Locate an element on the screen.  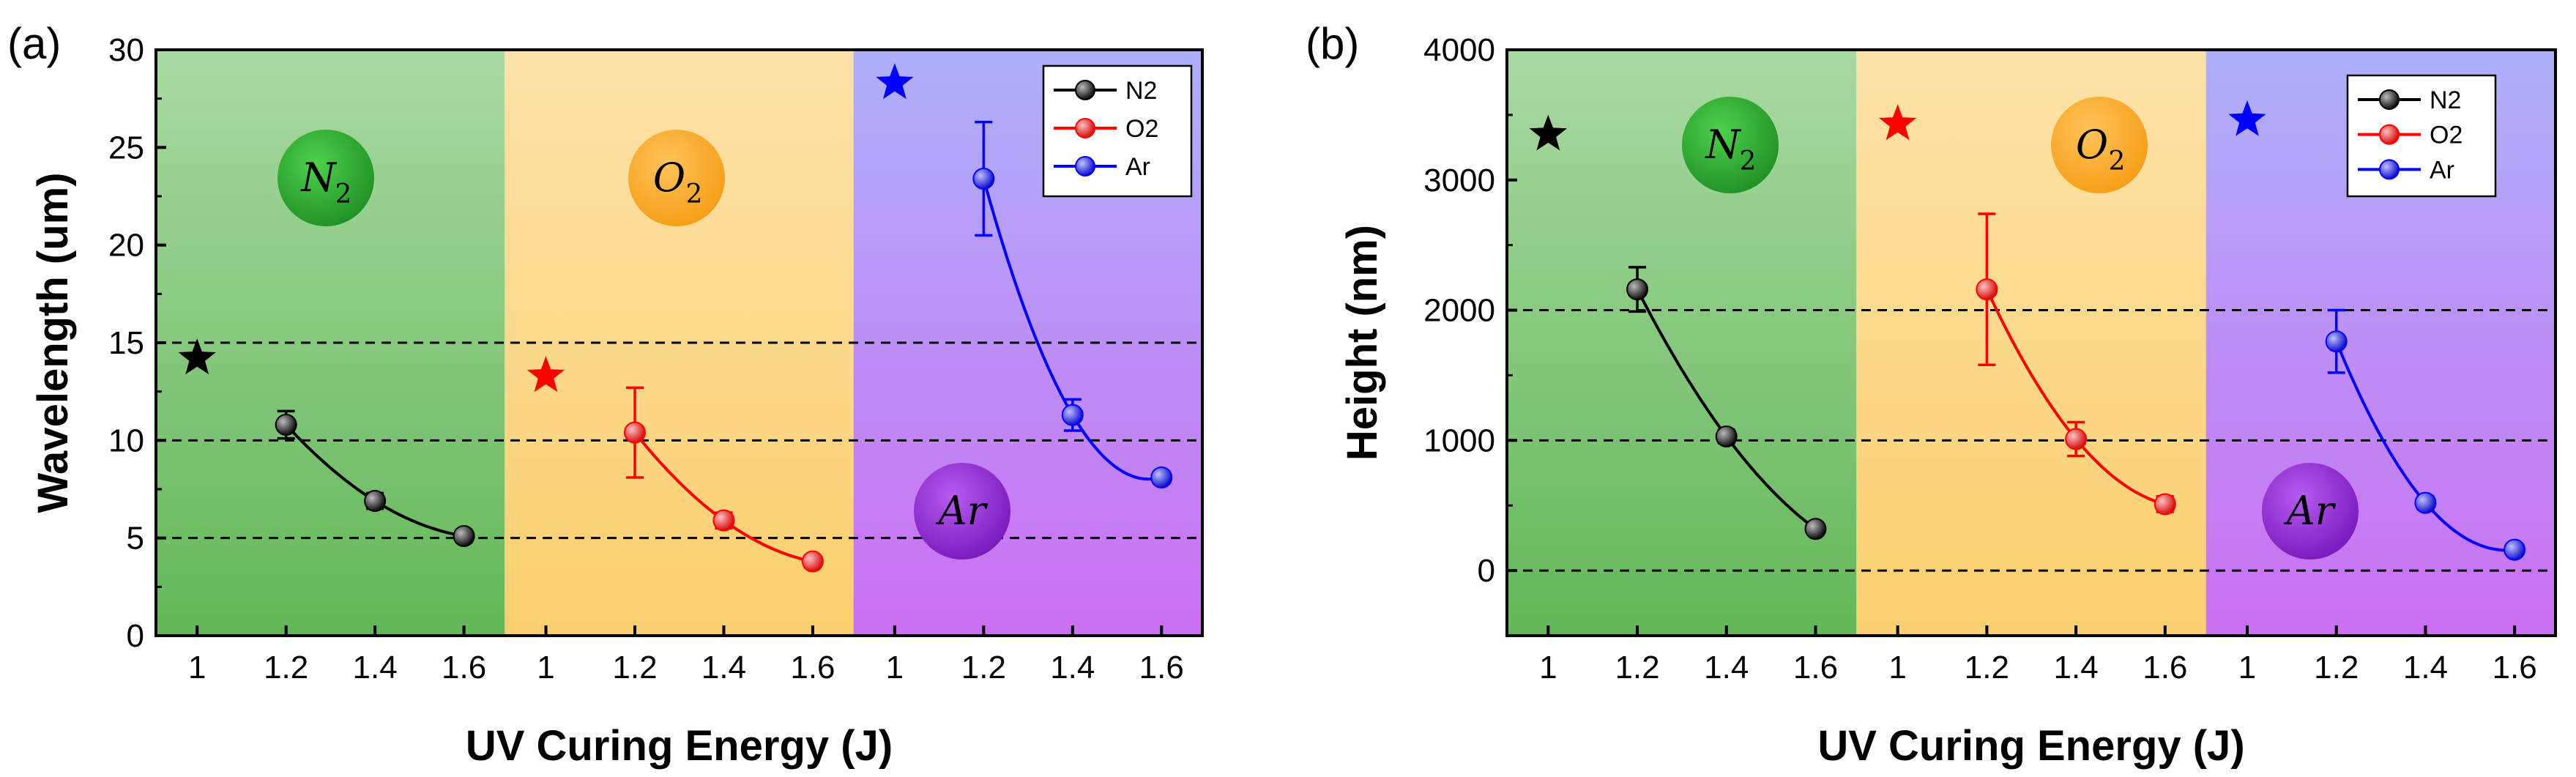
panel-label: (b) is located at coordinates (1332, 43).